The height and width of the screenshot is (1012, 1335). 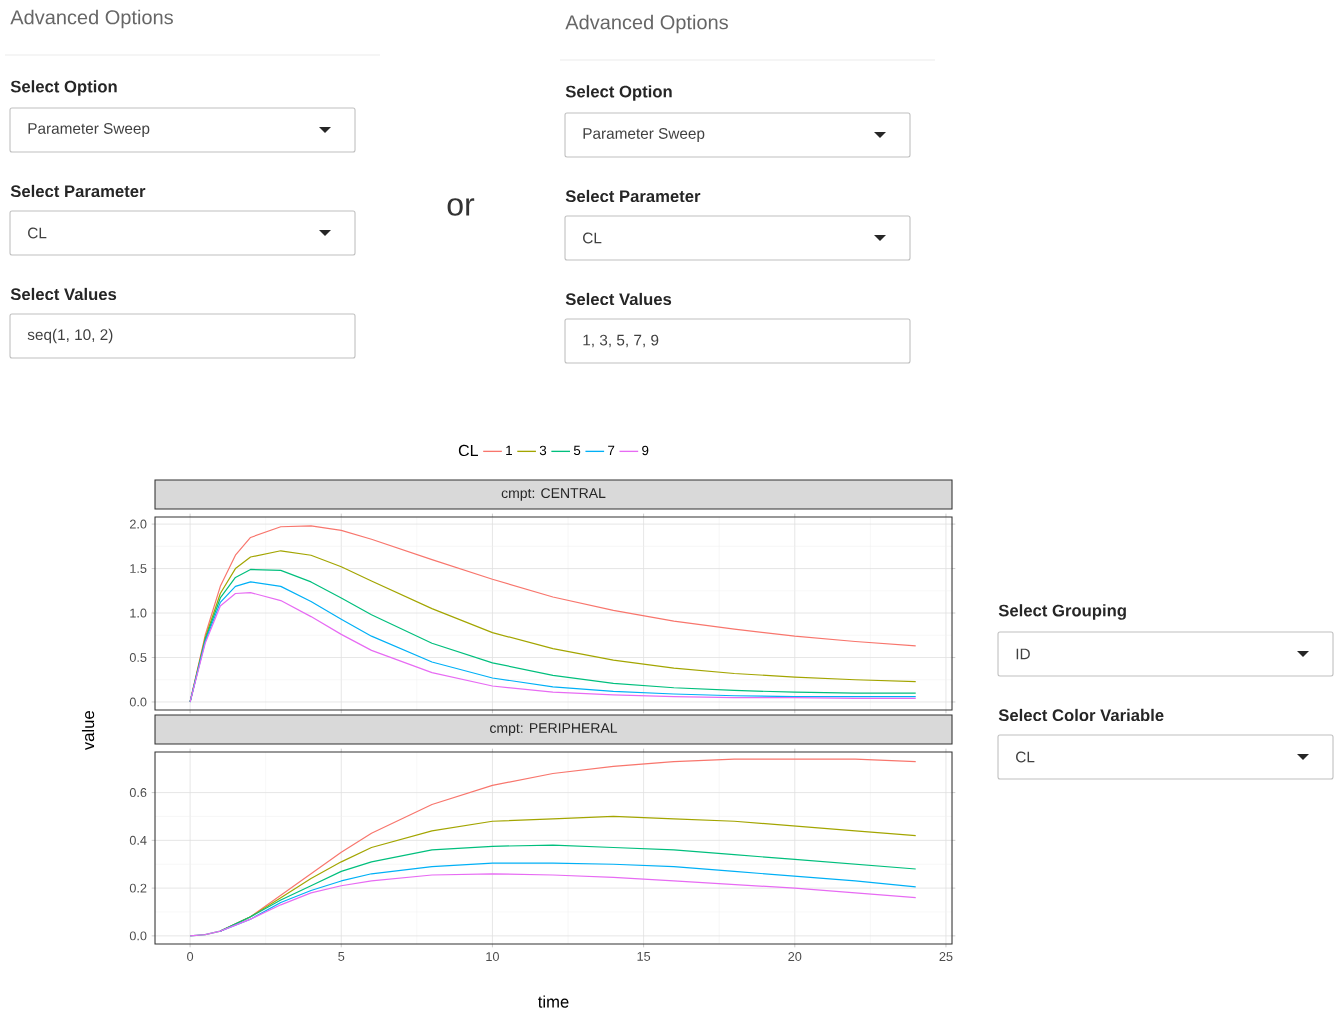 What do you see at coordinates (468, 450) in the screenshot?
I see `legend-title: CL` at bounding box center [468, 450].